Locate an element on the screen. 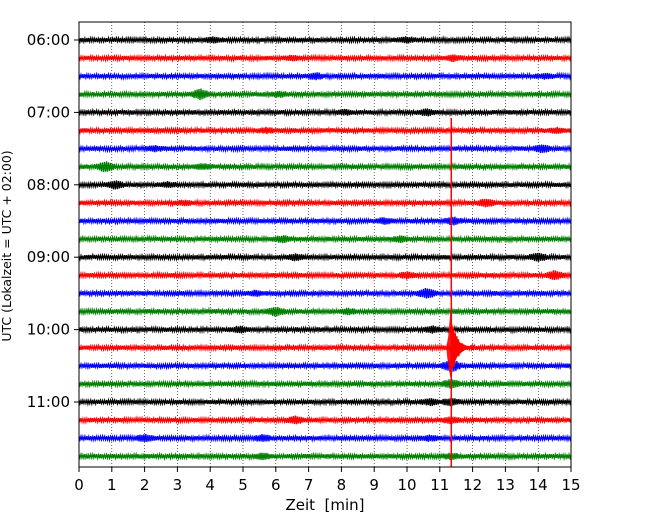 This screenshot has height=520, width=650. x-tick-label: 7 is located at coordinates (309, 485).